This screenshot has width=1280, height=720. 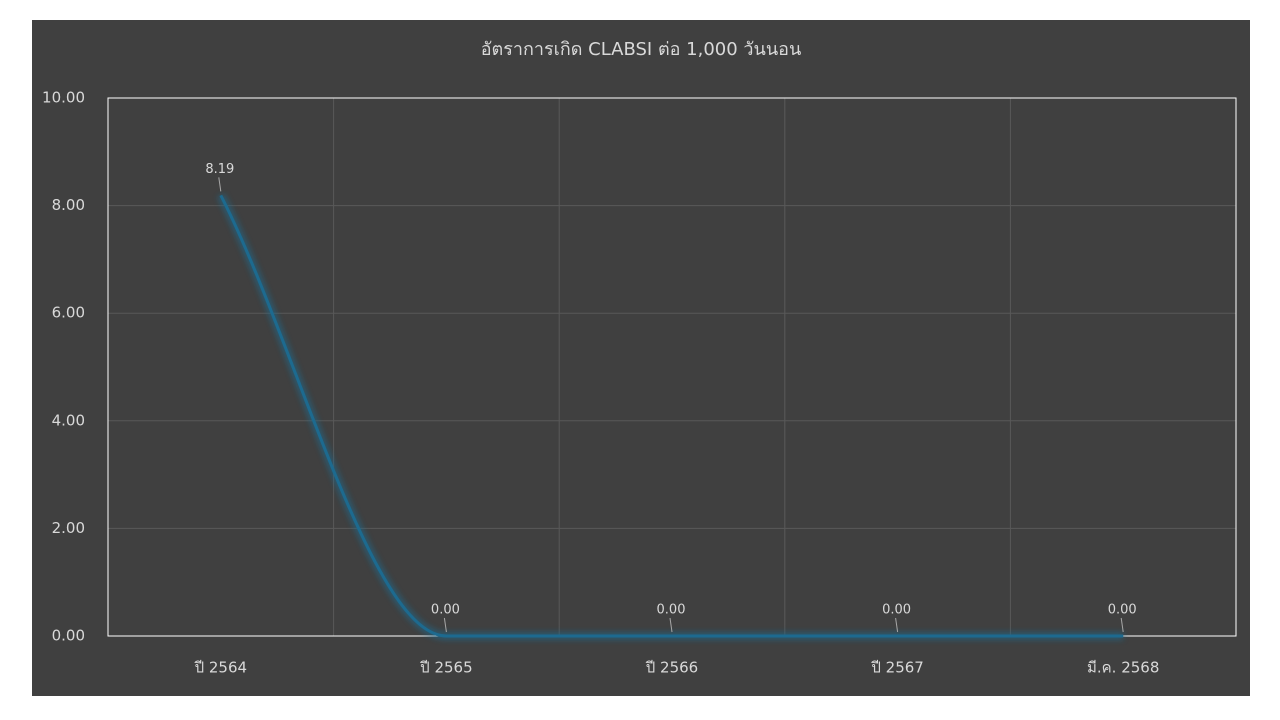 I want to click on x-tick-label: มี.ค. 2568, so click(x=1123, y=668).